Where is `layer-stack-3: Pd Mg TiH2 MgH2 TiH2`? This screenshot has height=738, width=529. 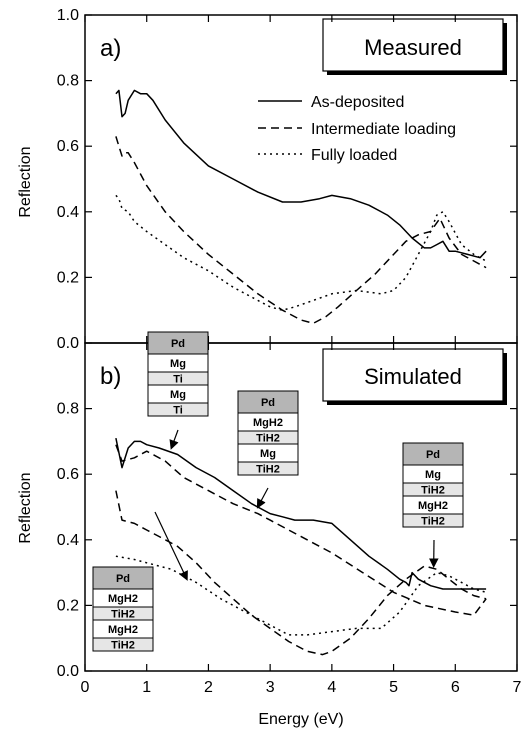
layer-stack-3: Pd Mg TiH2 MgH2 TiH2 is located at coordinates (433, 505).